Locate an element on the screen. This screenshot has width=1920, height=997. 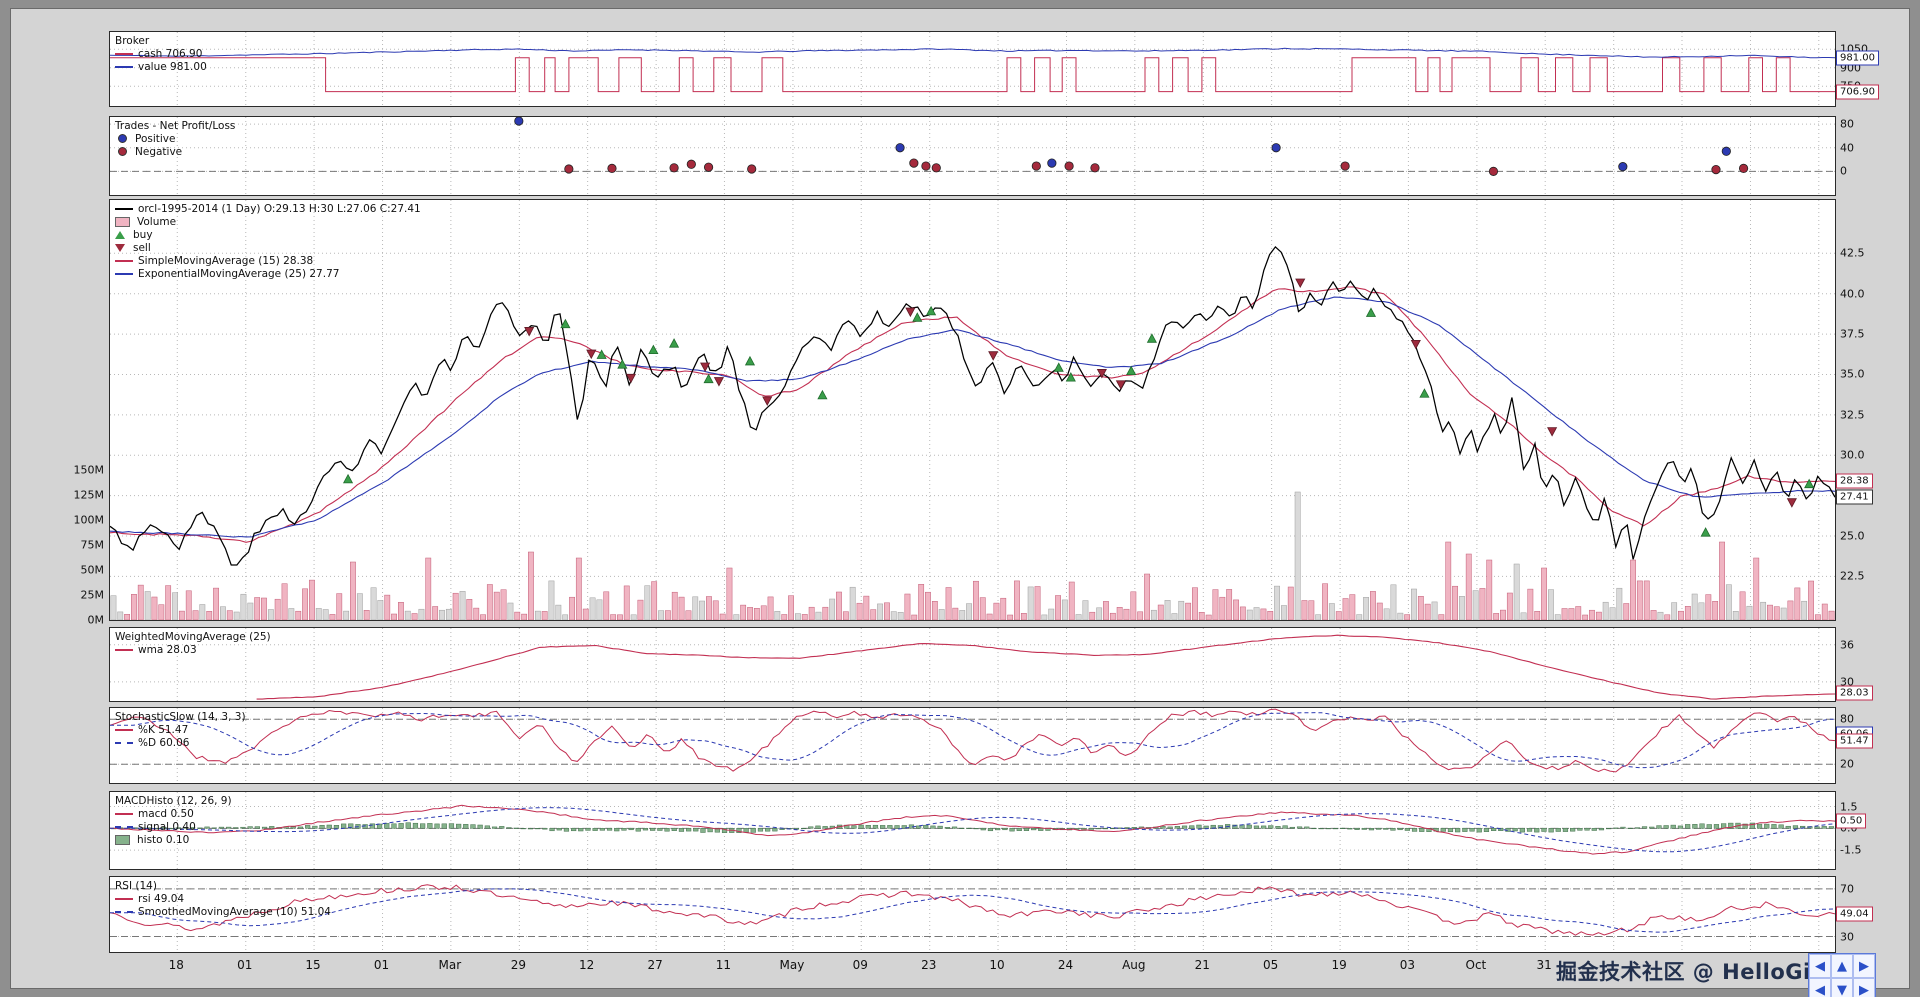
main-ytick-label: 35.0 is located at coordinates (1852, 374).